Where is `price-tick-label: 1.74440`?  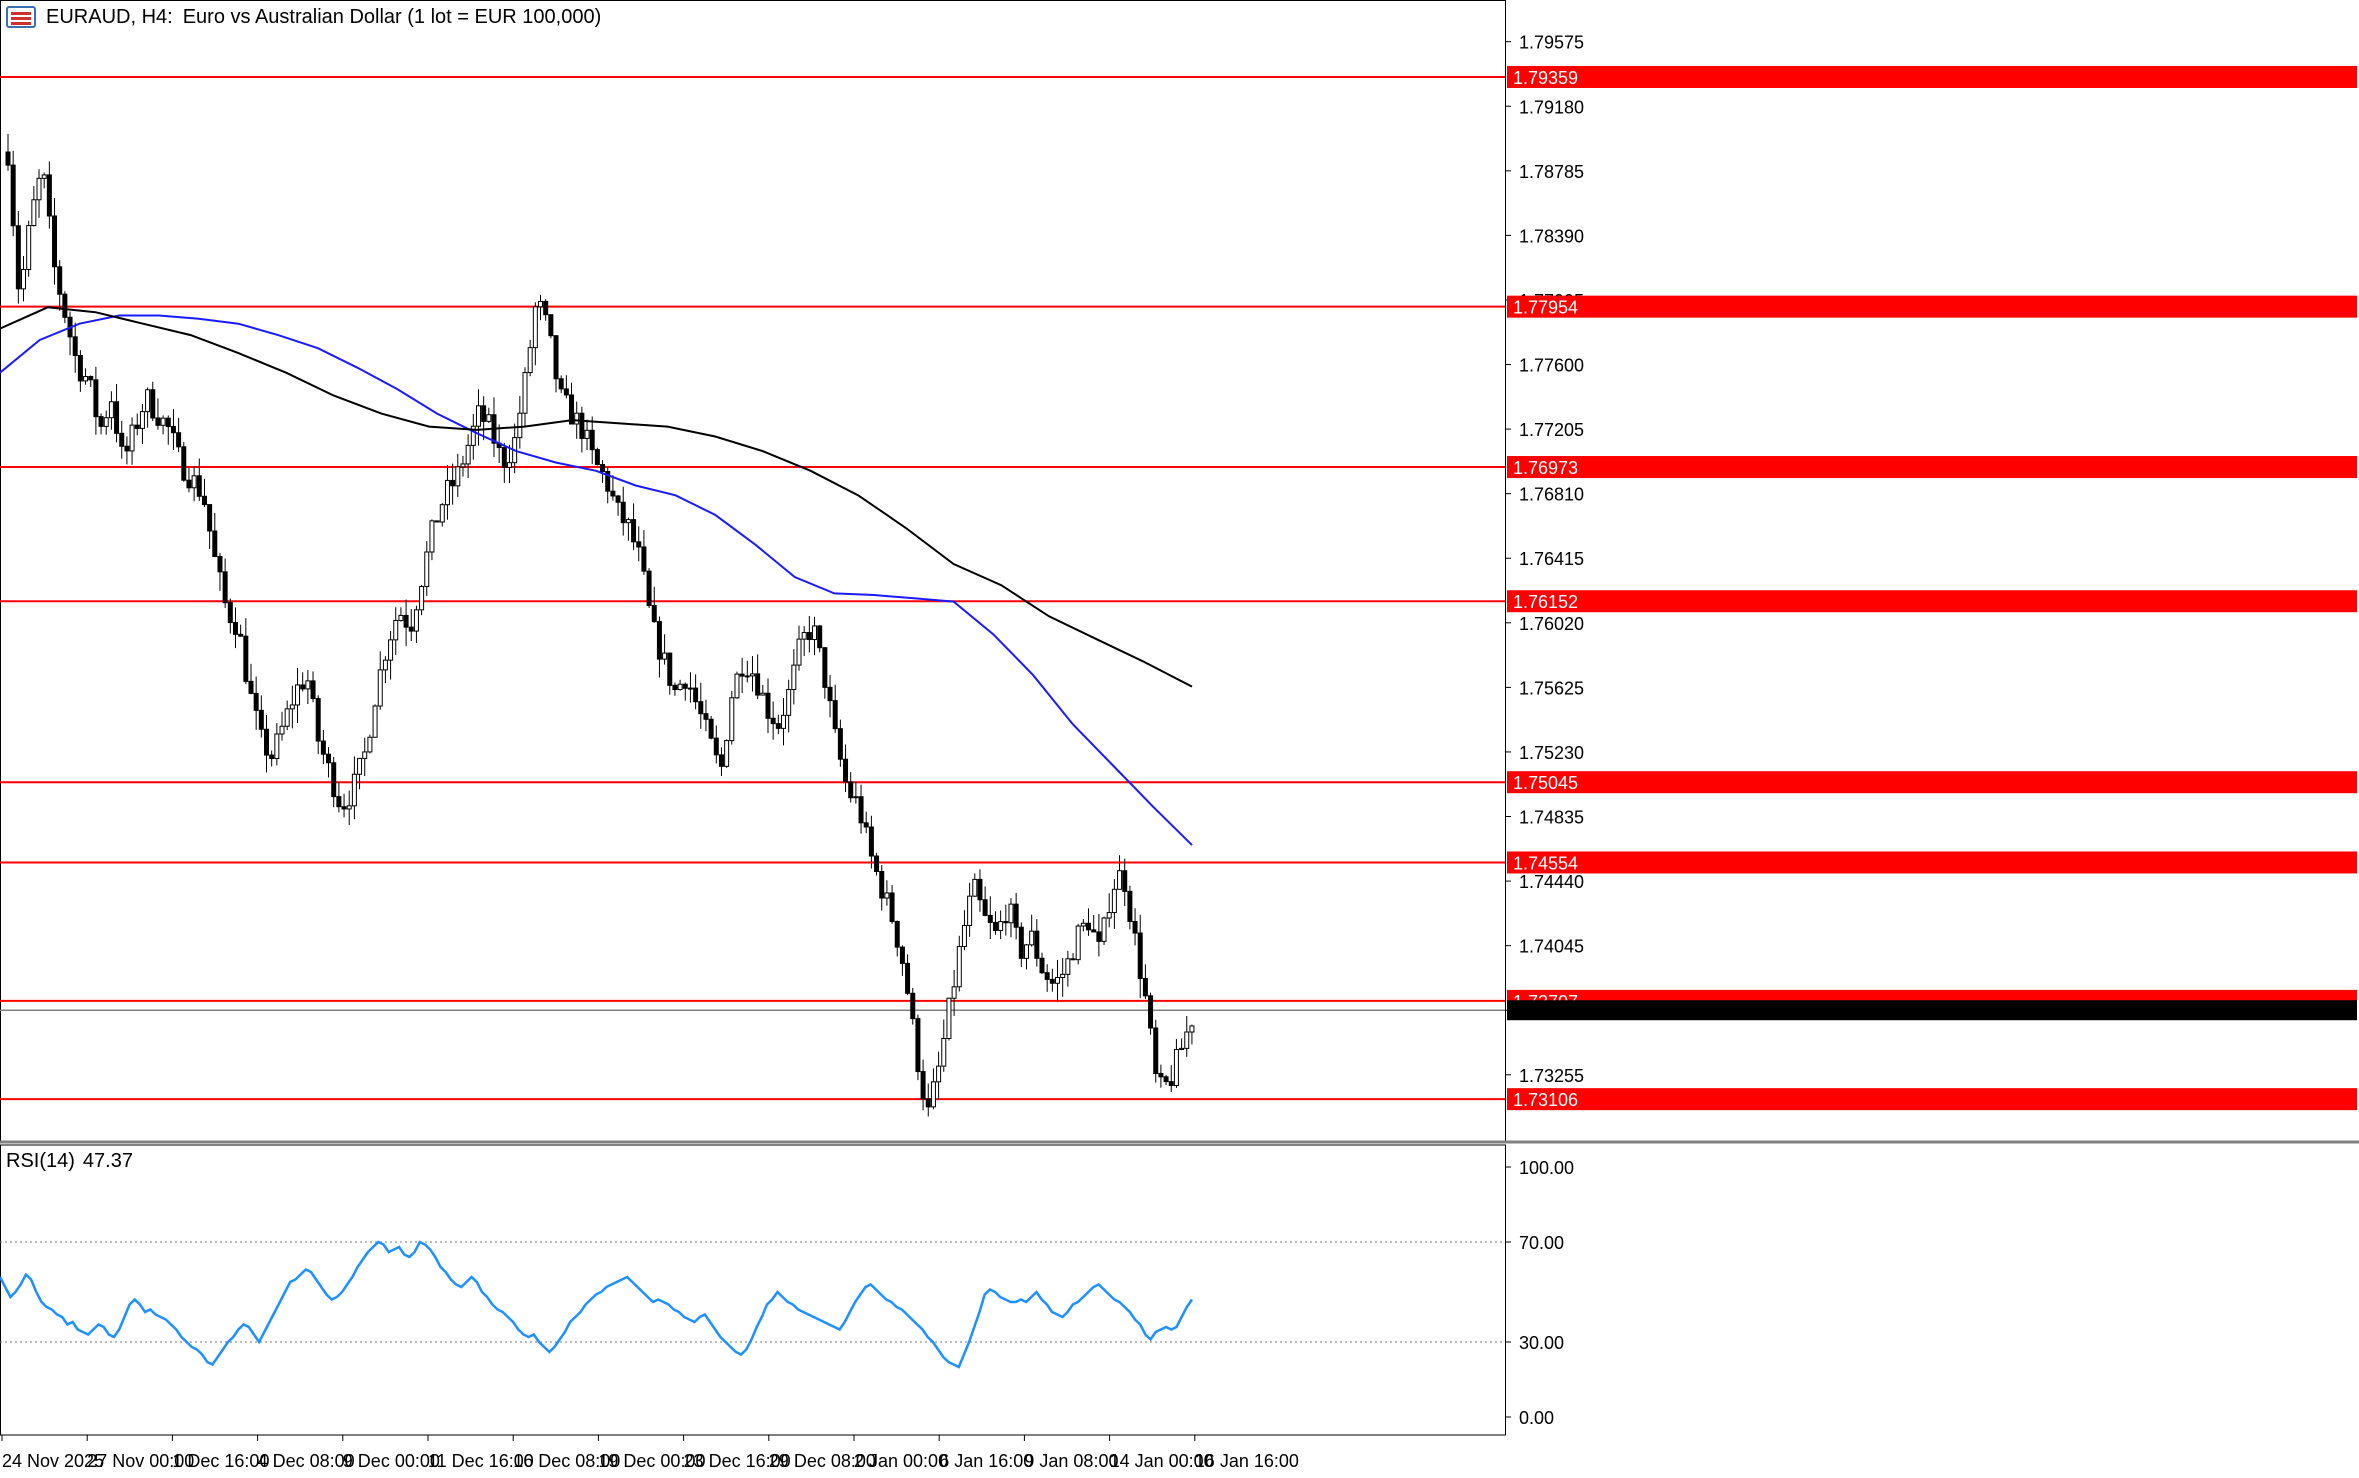 price-tick-label: 1.74440 is located at coordinates (1551, 882).